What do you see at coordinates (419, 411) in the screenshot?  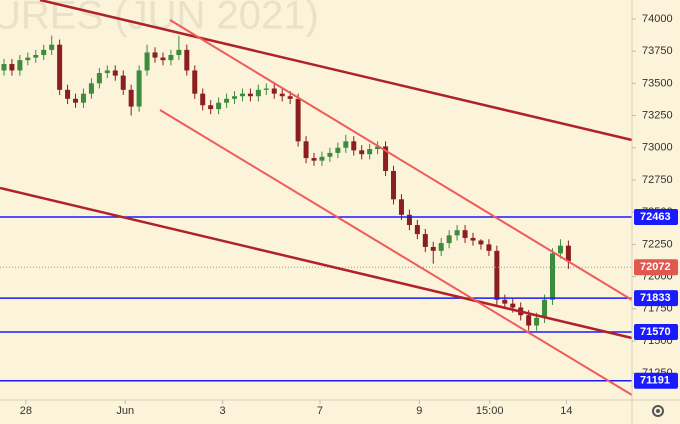 I see `x-tick-label: 9` at bounding box center [419, 411].